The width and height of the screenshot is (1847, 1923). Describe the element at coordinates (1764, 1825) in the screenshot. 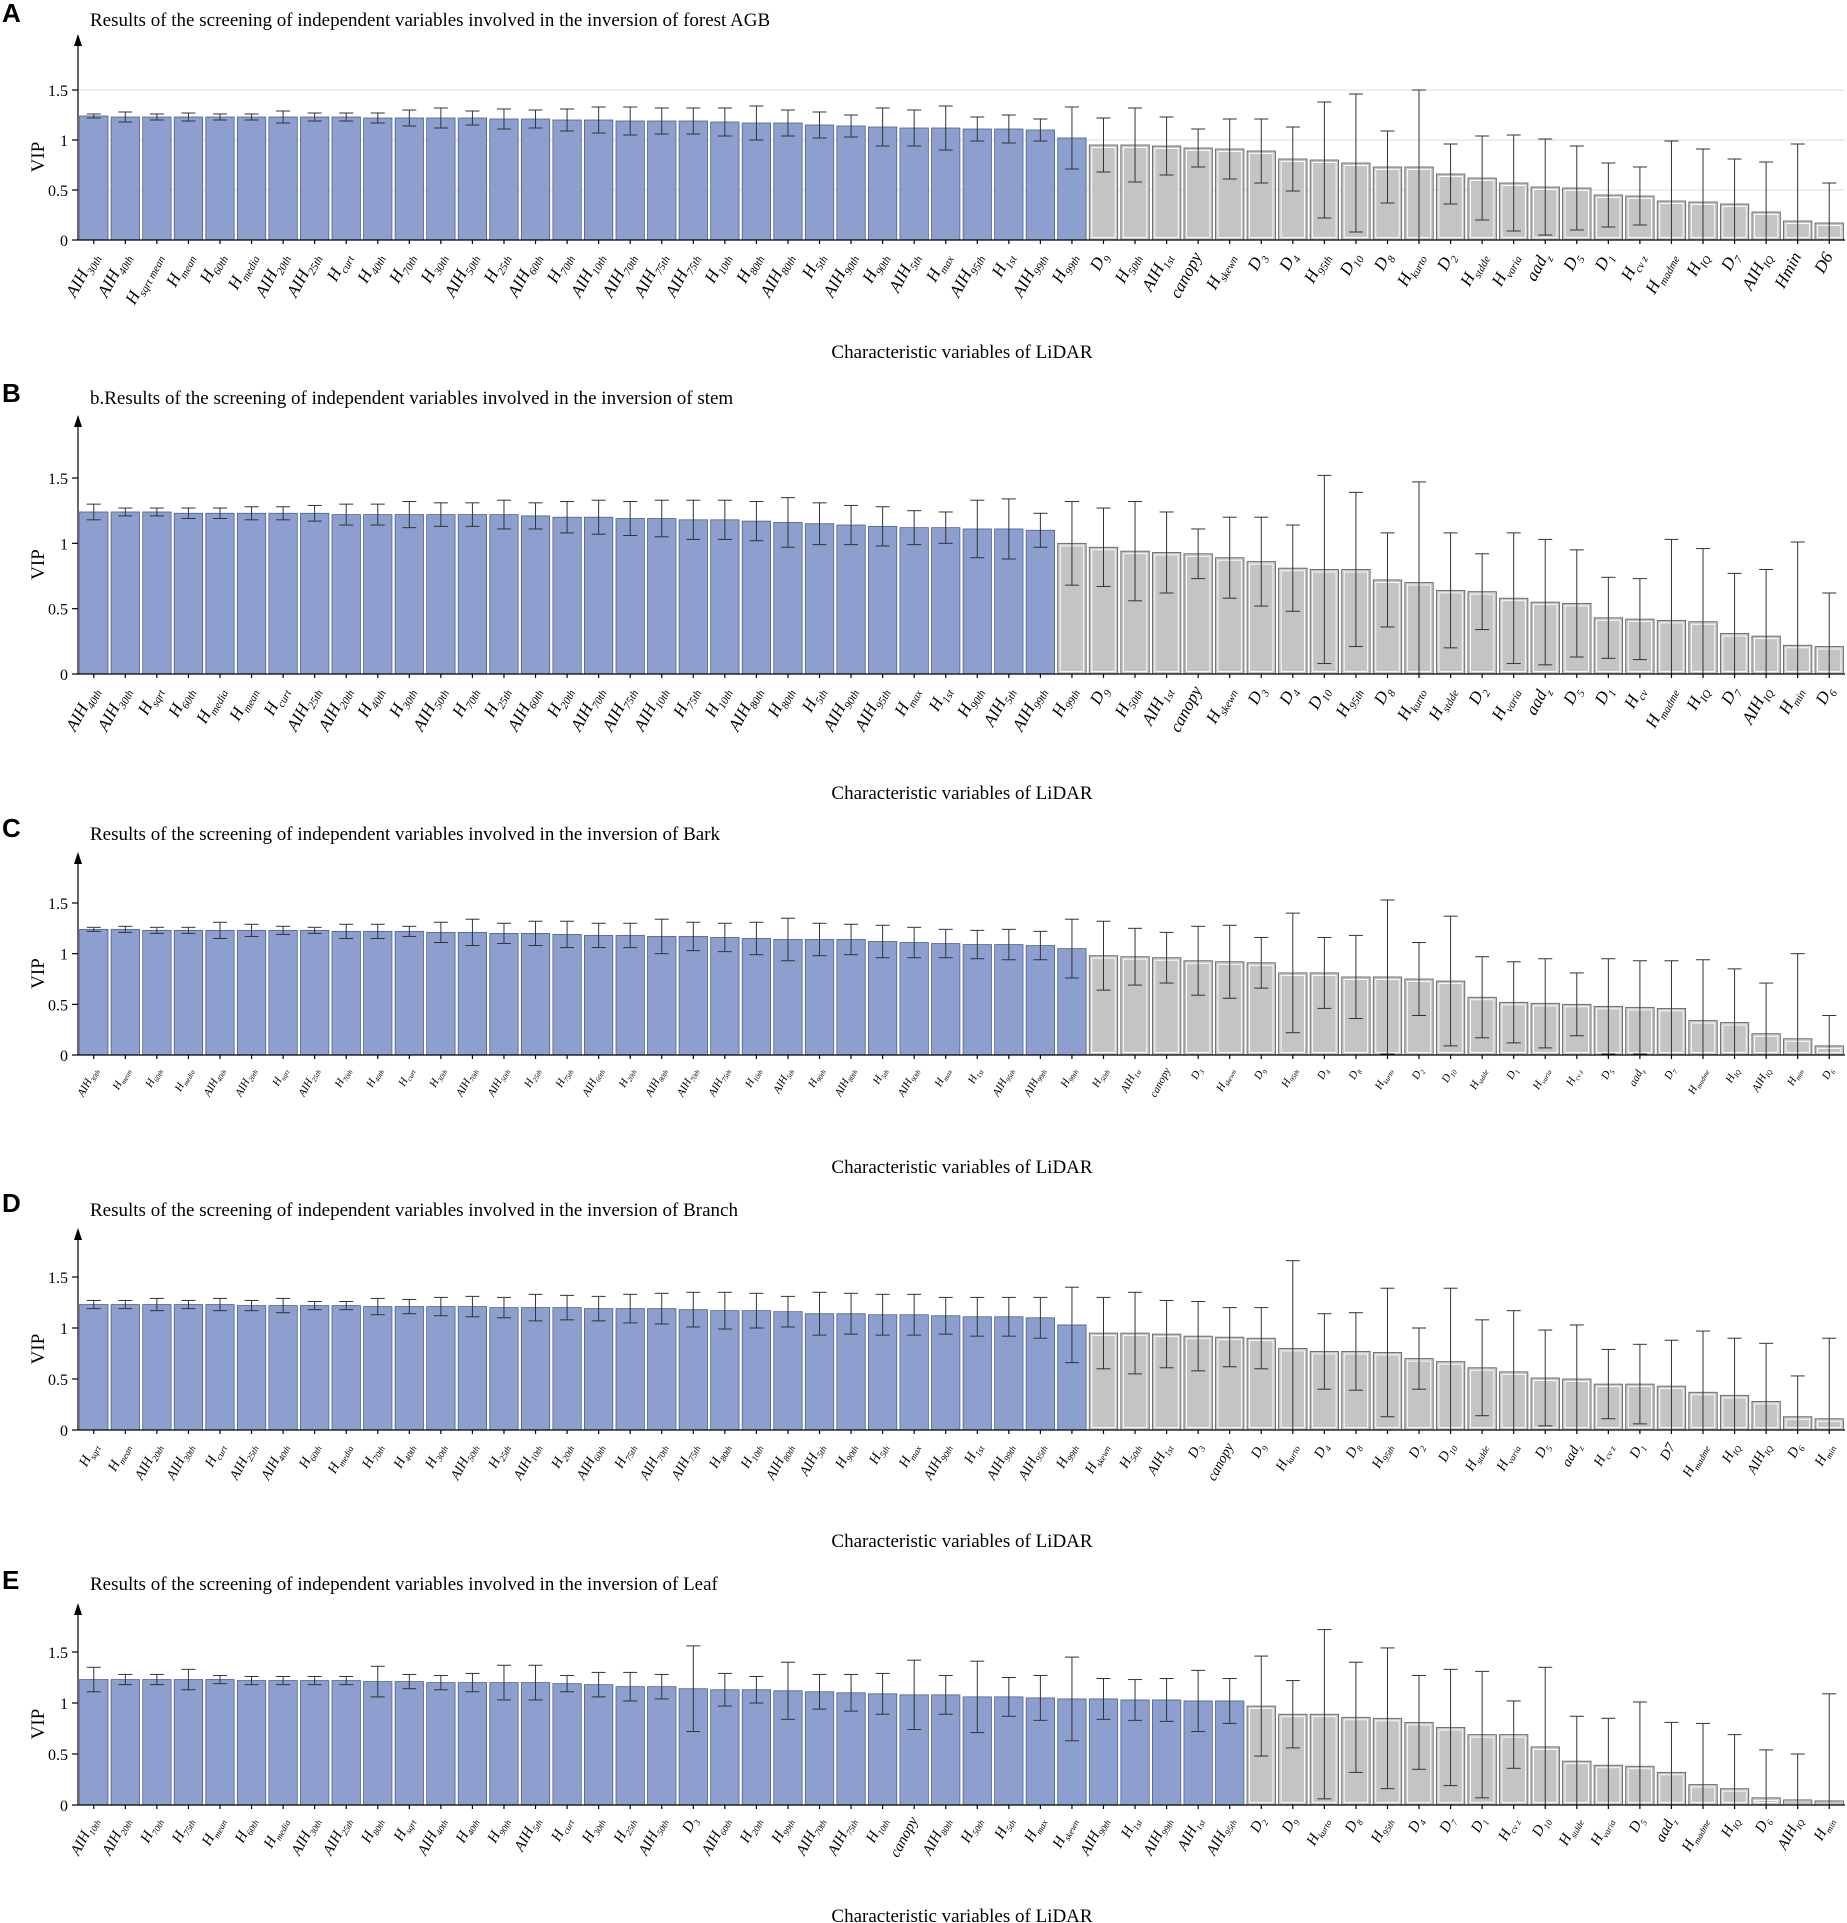

I see `x-tick-label: D6` at that location.